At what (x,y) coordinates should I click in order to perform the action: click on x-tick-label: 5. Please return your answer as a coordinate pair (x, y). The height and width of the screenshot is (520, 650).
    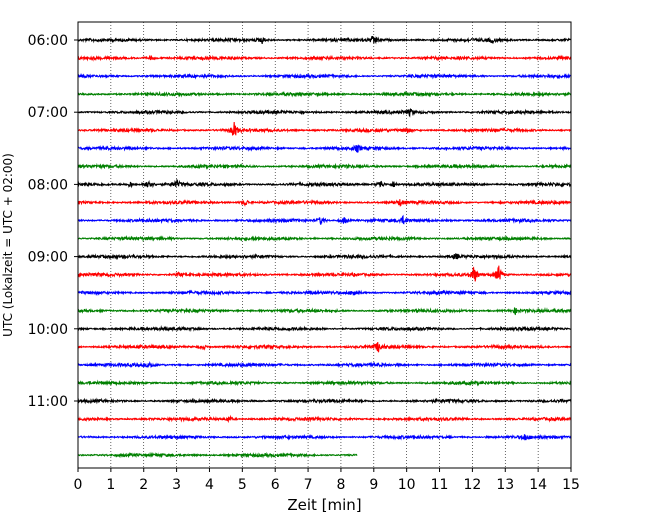
    Looking at the image, I should click on (242, 485).